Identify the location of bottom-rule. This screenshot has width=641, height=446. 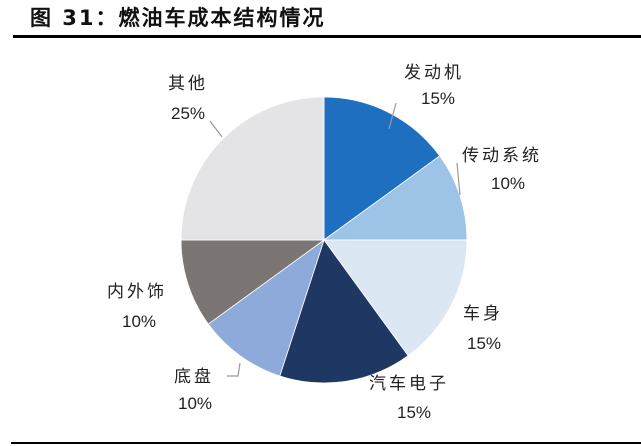
(326, 443).